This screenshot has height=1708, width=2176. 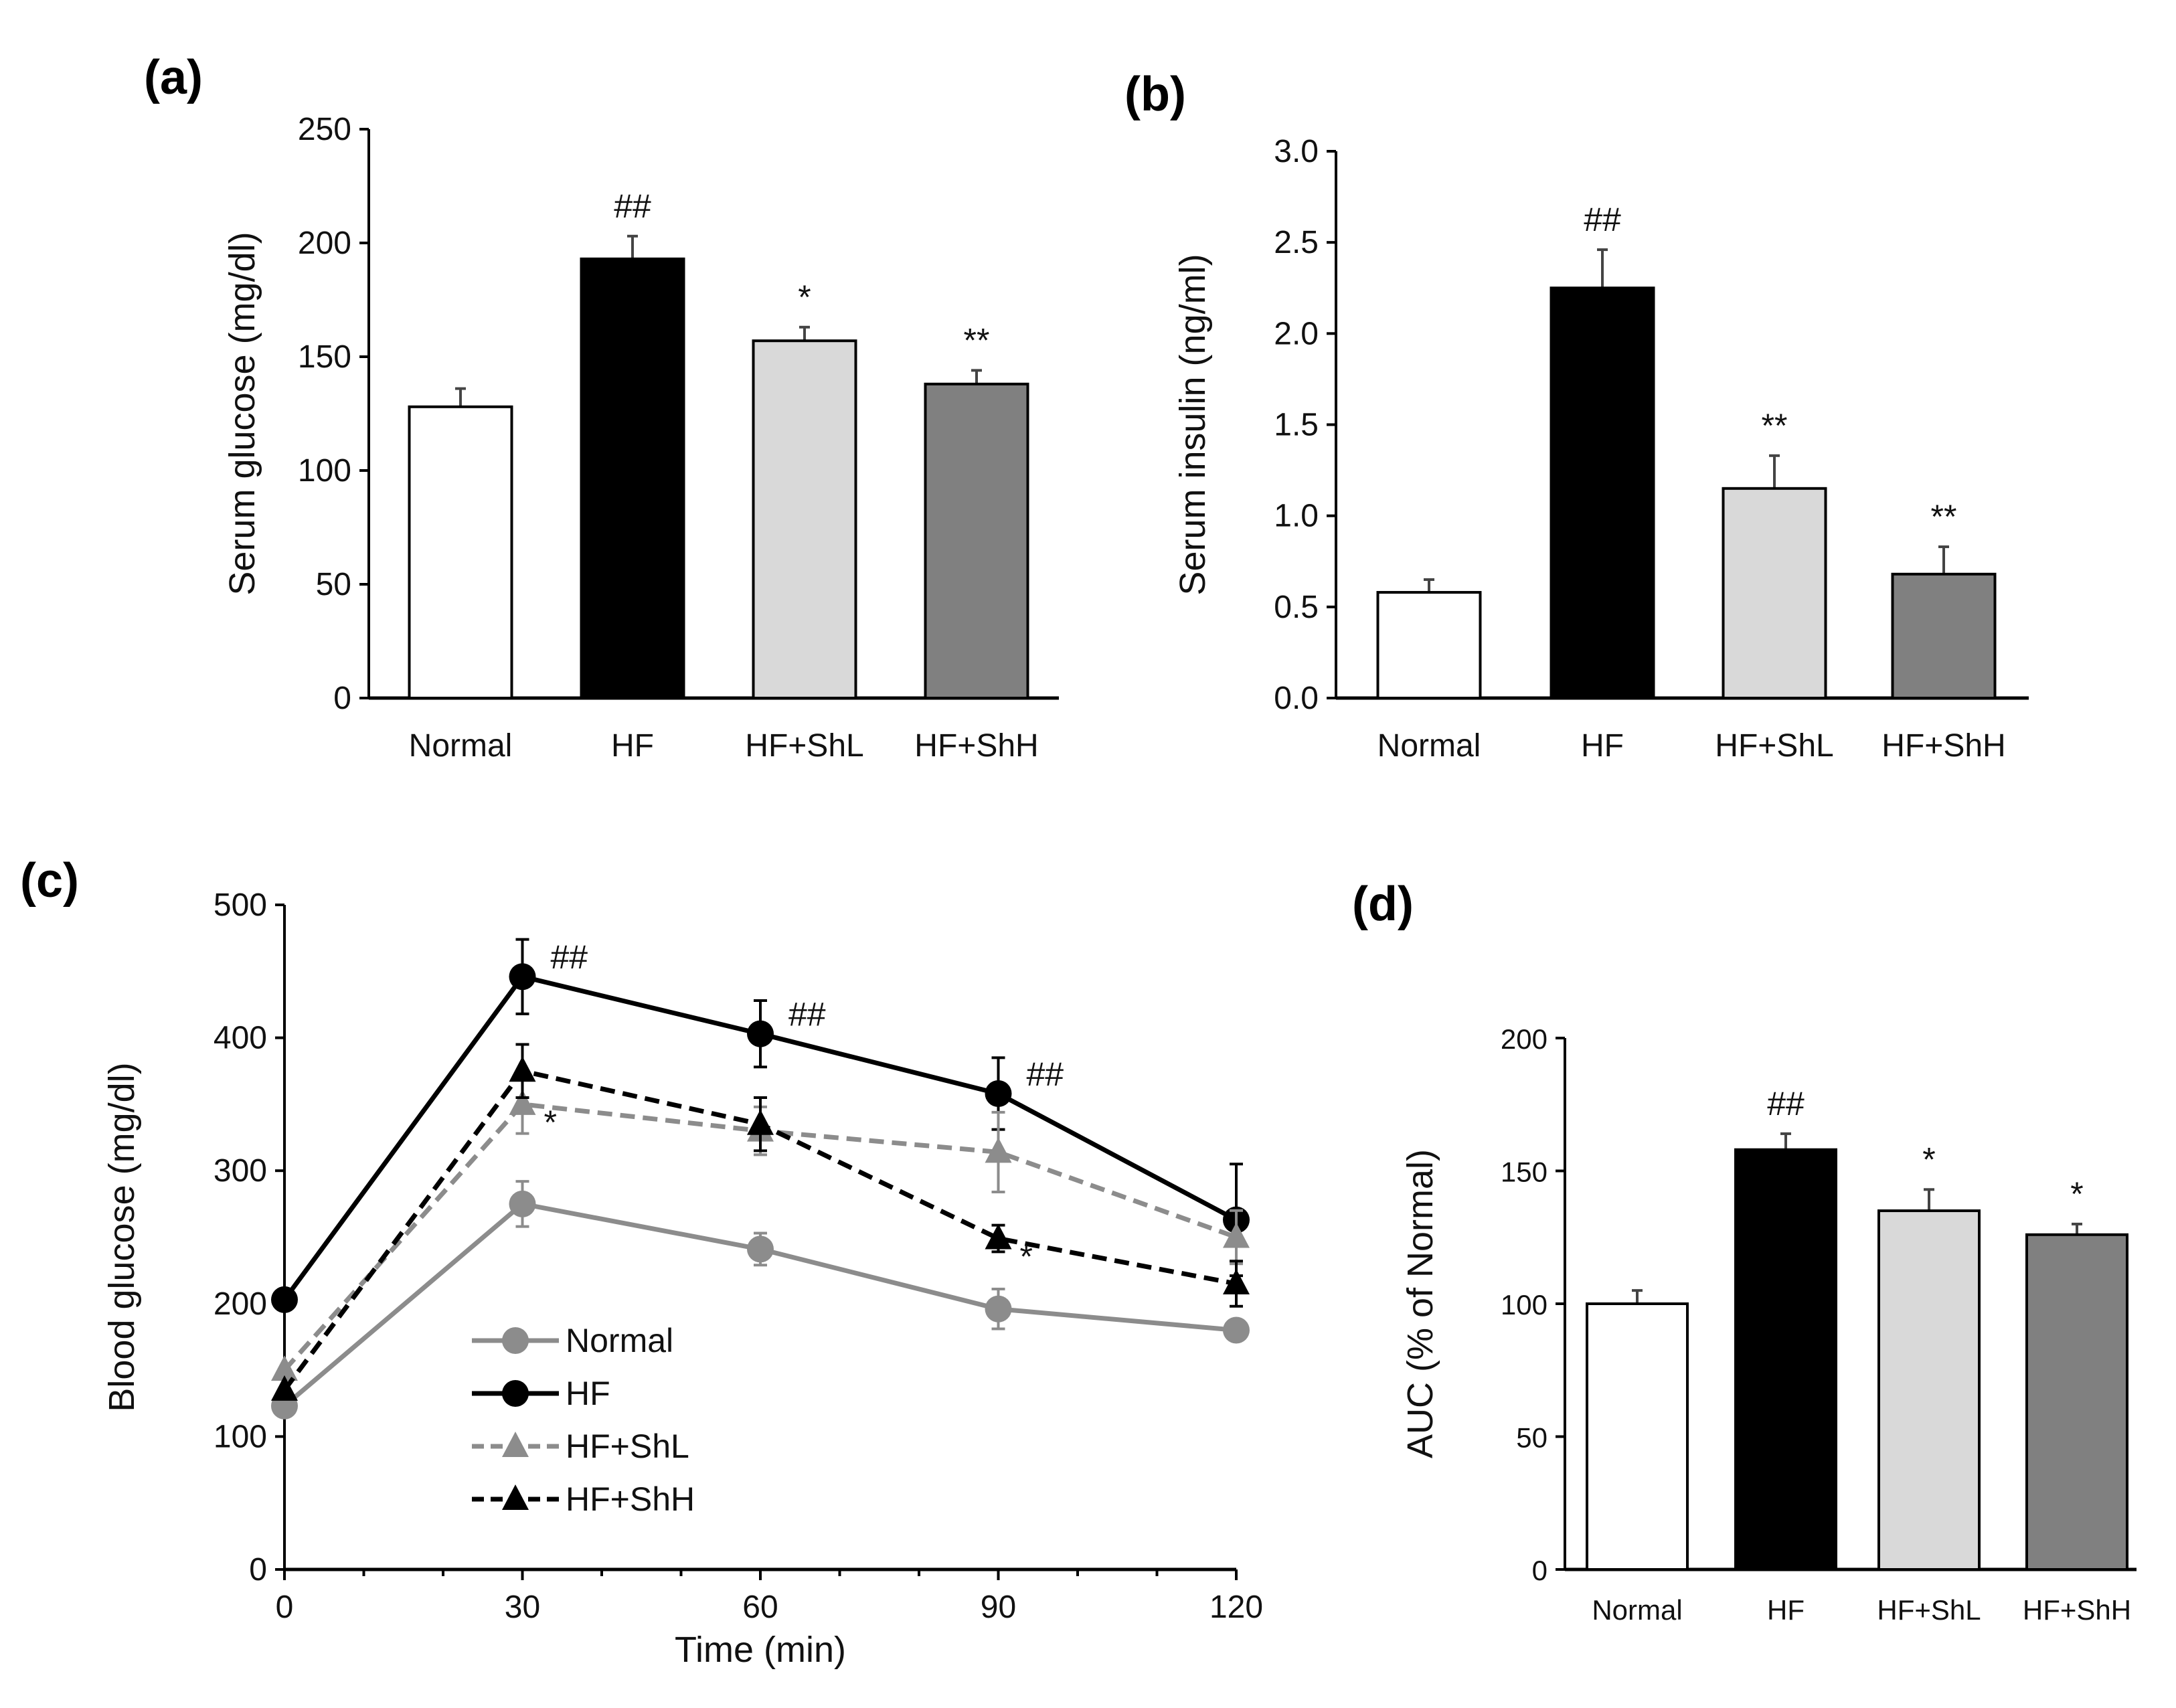 I want to click on y-tick-label: 0.5, so click(x=1296, y=607).